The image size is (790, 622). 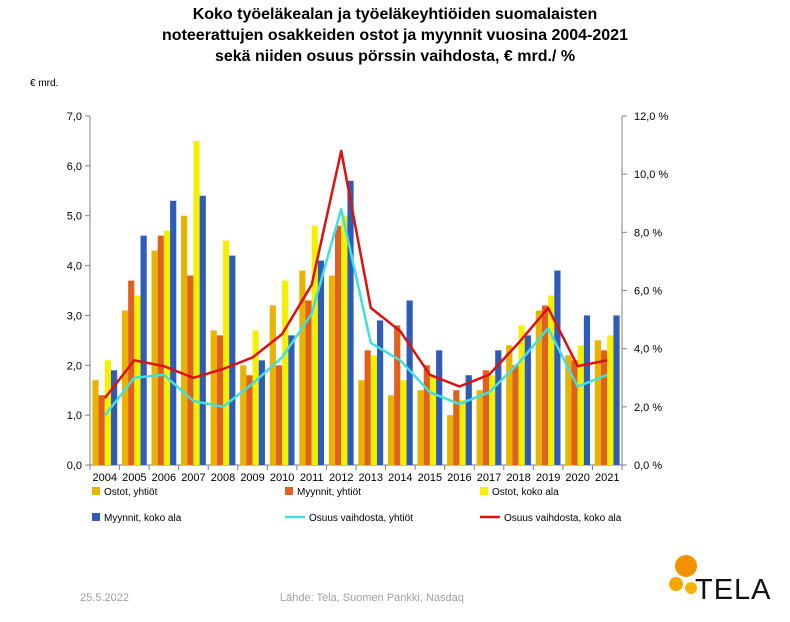 I want to click on x-tick-label: 2007, so click(x=193, y=478).